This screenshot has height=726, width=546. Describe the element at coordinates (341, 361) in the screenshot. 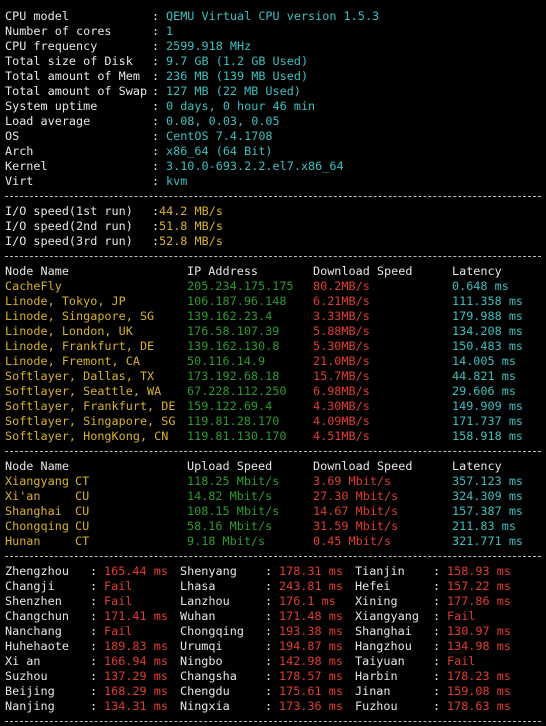

I see `download-speed: 21.0MB/s` at that location.